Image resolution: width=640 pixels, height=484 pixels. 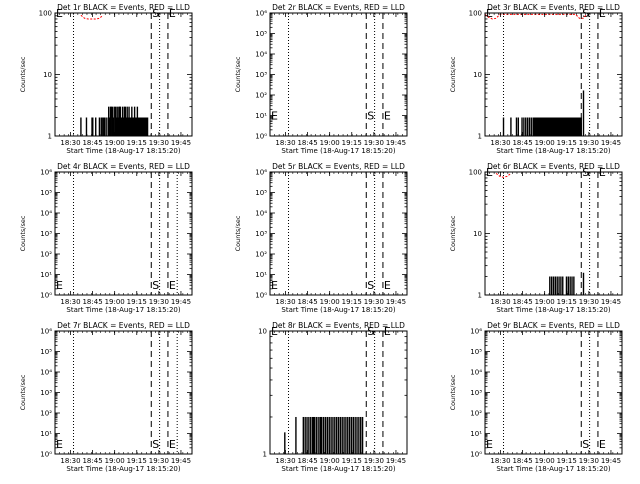 I want to click on panel-title: Det 8r BLACK = Events, RED = LLD, so click(x=338, y=325).